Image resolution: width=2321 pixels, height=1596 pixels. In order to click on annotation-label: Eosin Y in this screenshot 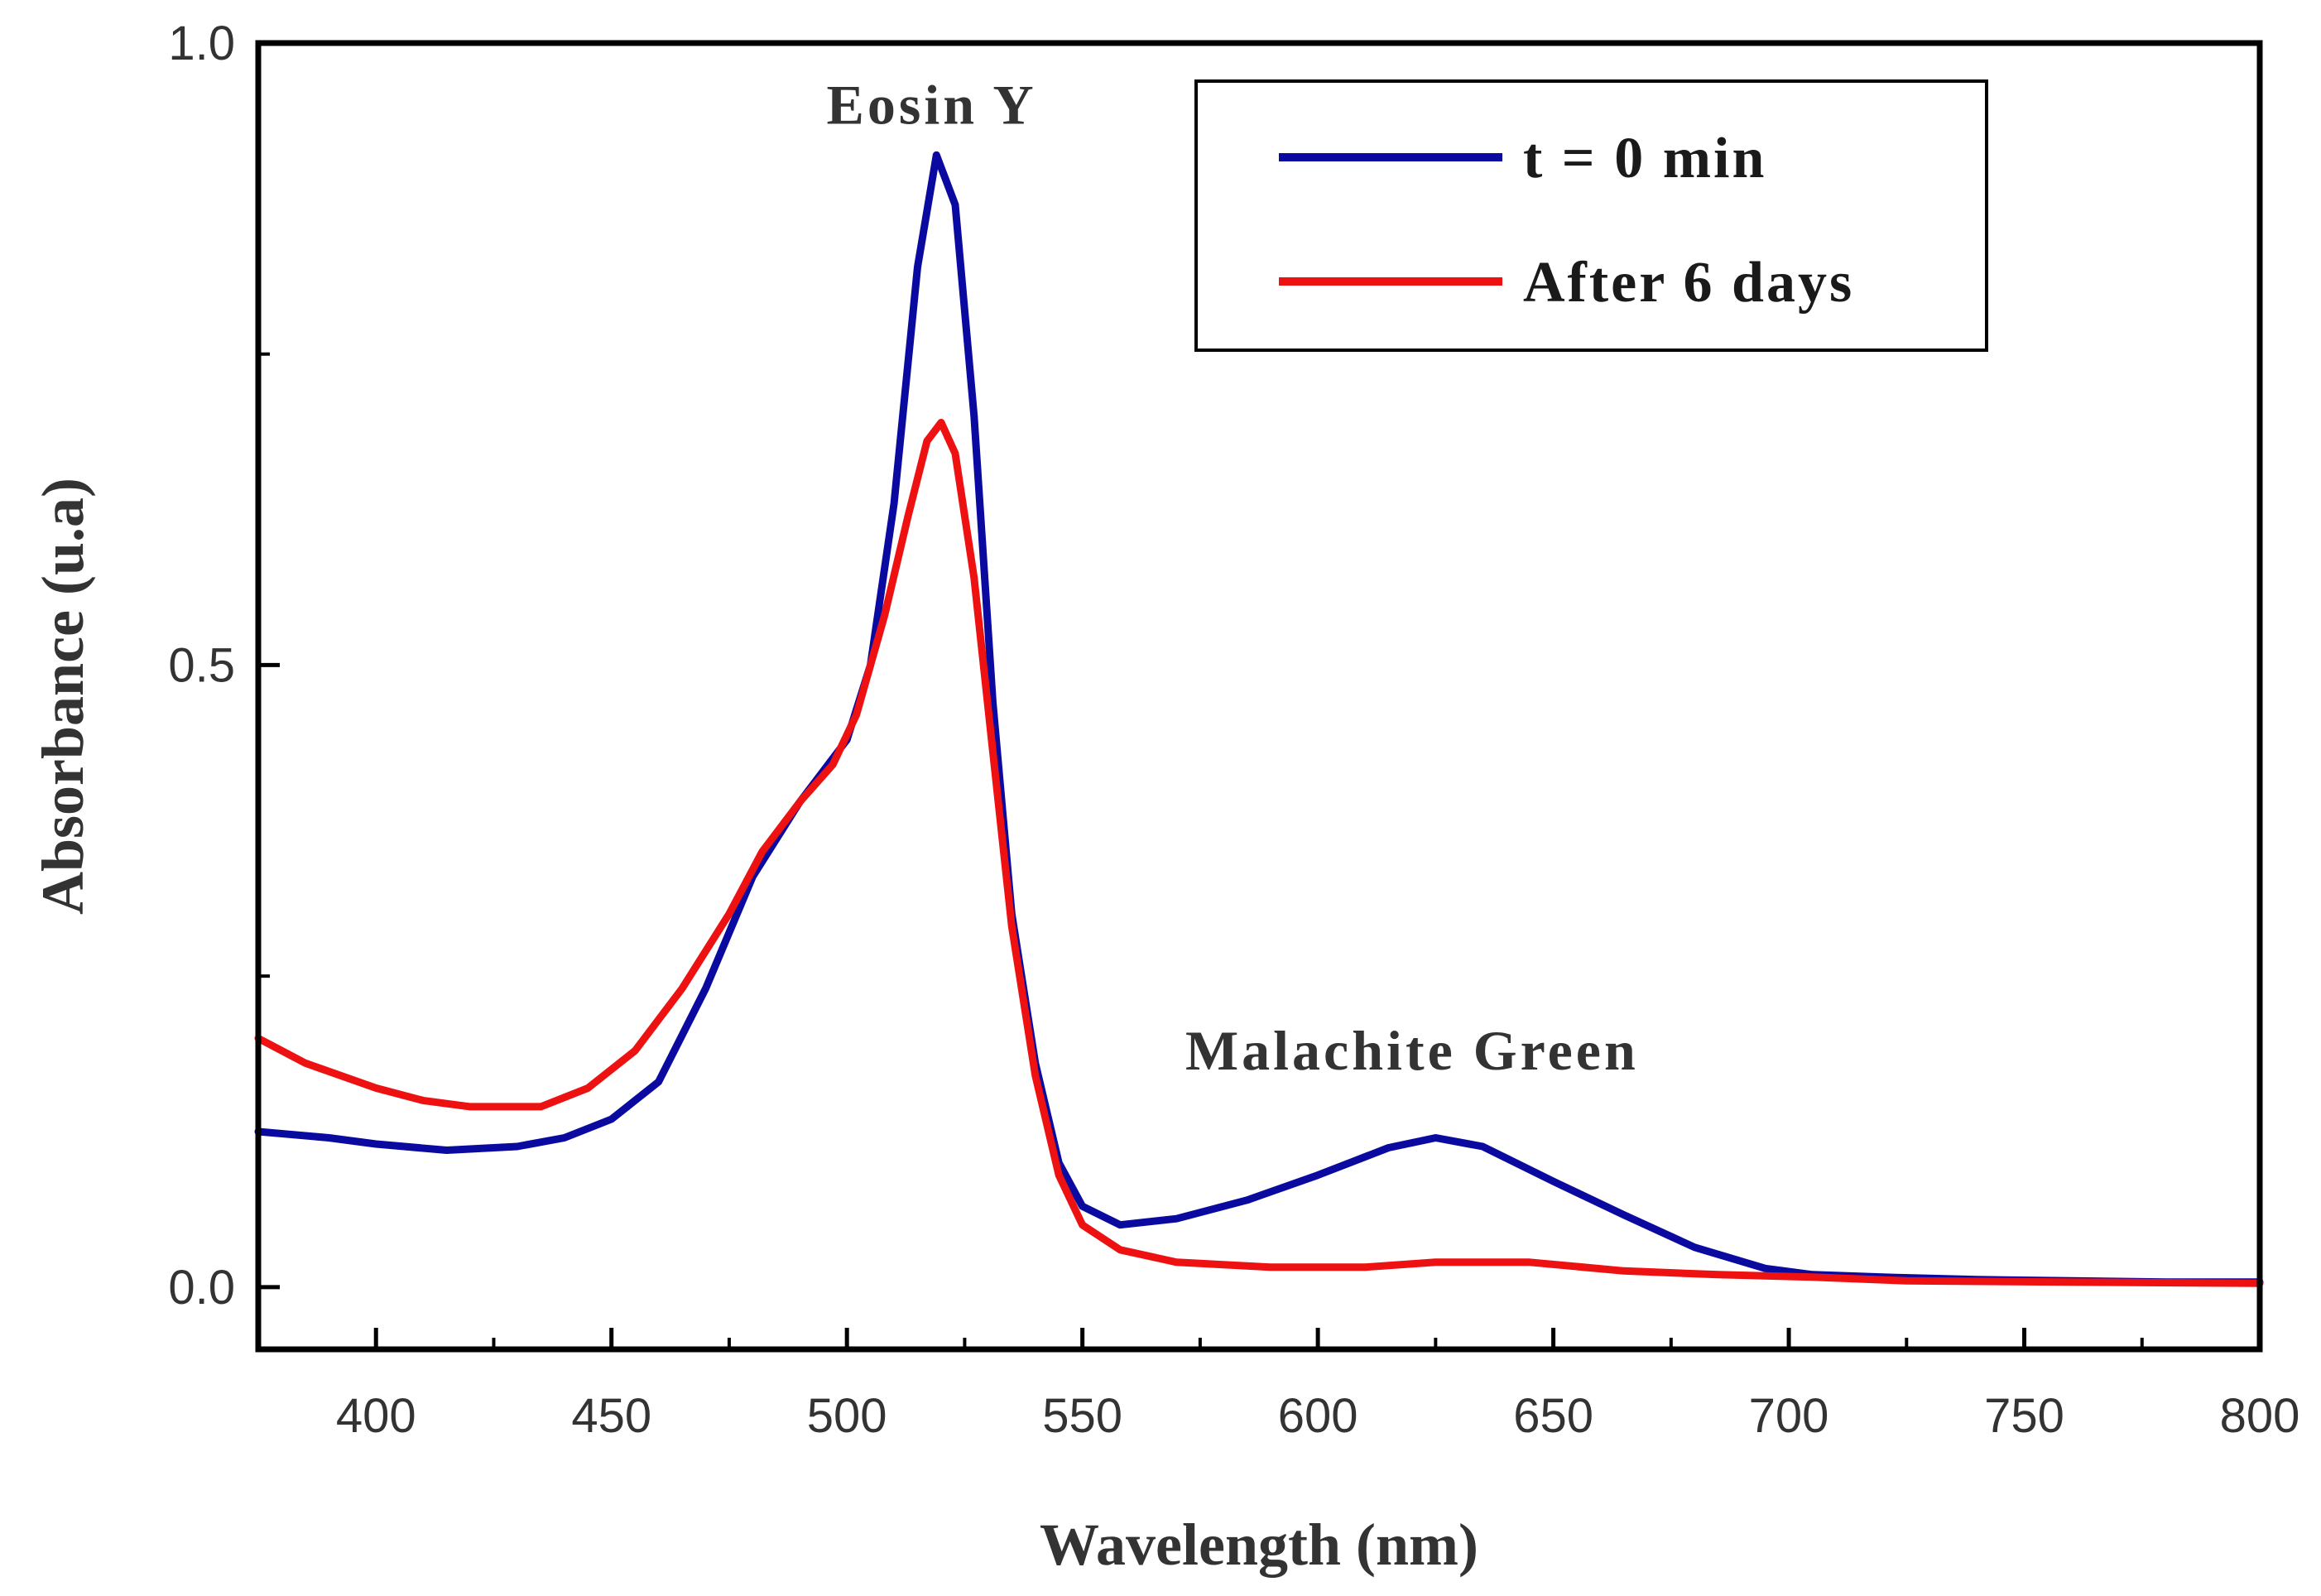, I will do `click(932, 105)`.